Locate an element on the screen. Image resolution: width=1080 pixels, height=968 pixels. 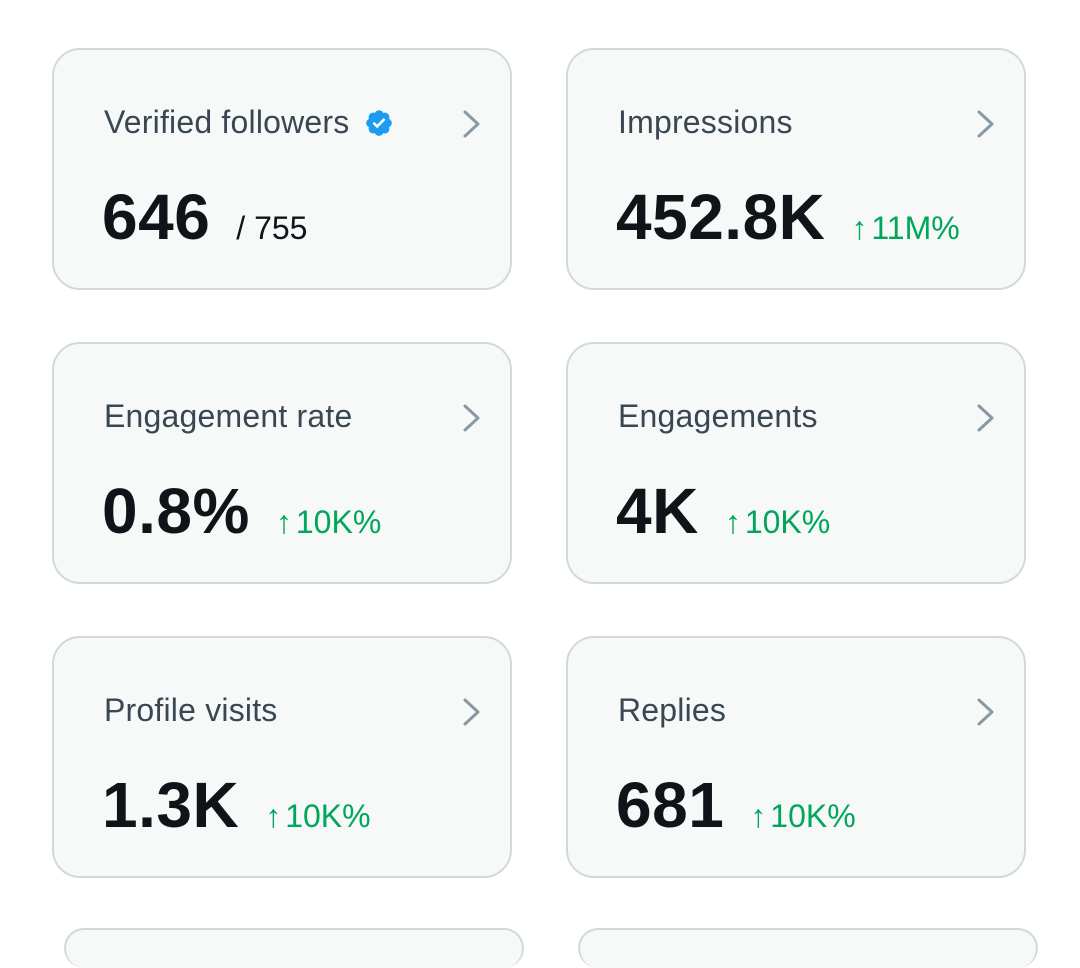
card-value-row: 452.8K ↑ 11M% is located at coordinates (788, 217).